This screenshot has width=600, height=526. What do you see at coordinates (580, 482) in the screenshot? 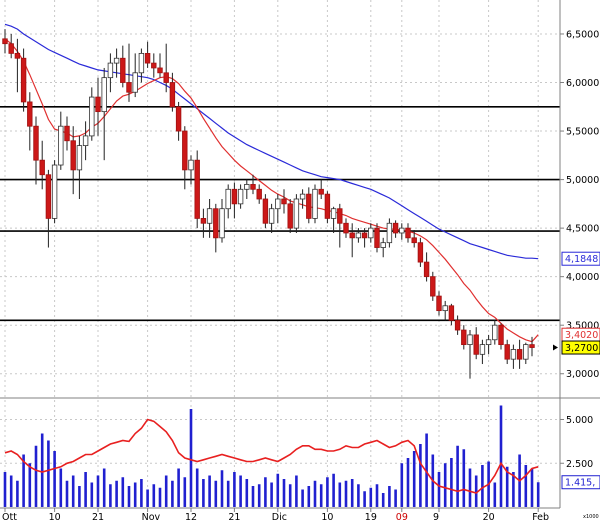
I see `current-volume-marker: 1.415,` at bounding box center [580, 482].